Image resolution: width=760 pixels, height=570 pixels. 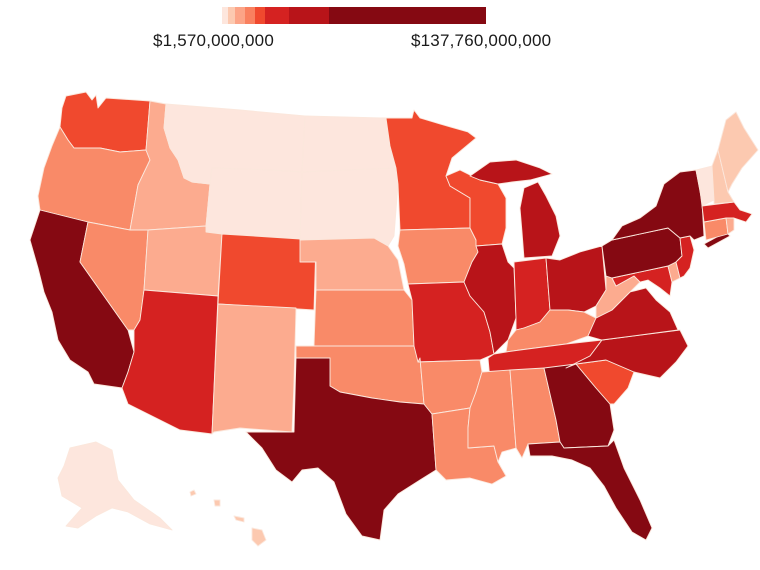 What do you see at coordinates (105, 122) in the screenshot?
I see `state-wa` at bounding box center [105, 122].